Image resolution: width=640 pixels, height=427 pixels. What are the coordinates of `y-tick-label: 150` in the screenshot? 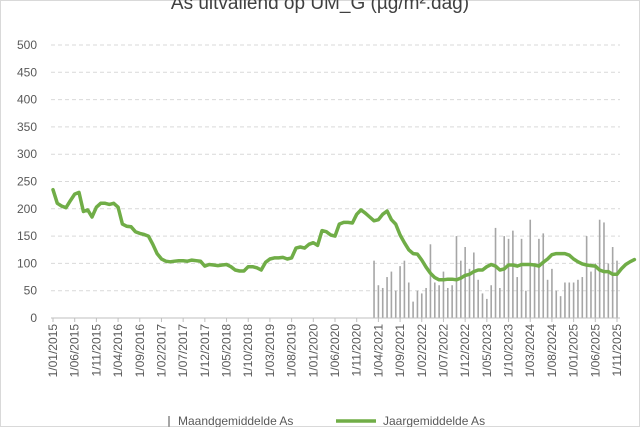 It's located at (27, 236).